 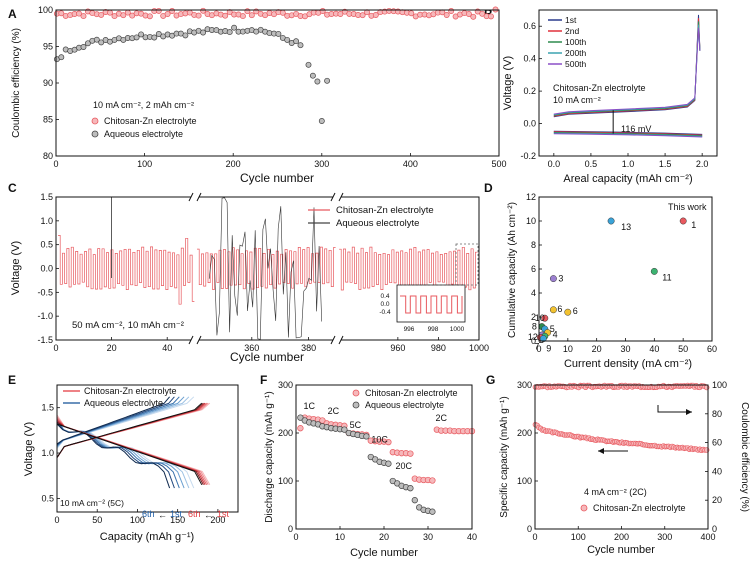 What do you see at coordinates (571, 20) in the screenshot?
I see `panel-b-legend-label-1st: 1st` at bounding box center [571, 20].